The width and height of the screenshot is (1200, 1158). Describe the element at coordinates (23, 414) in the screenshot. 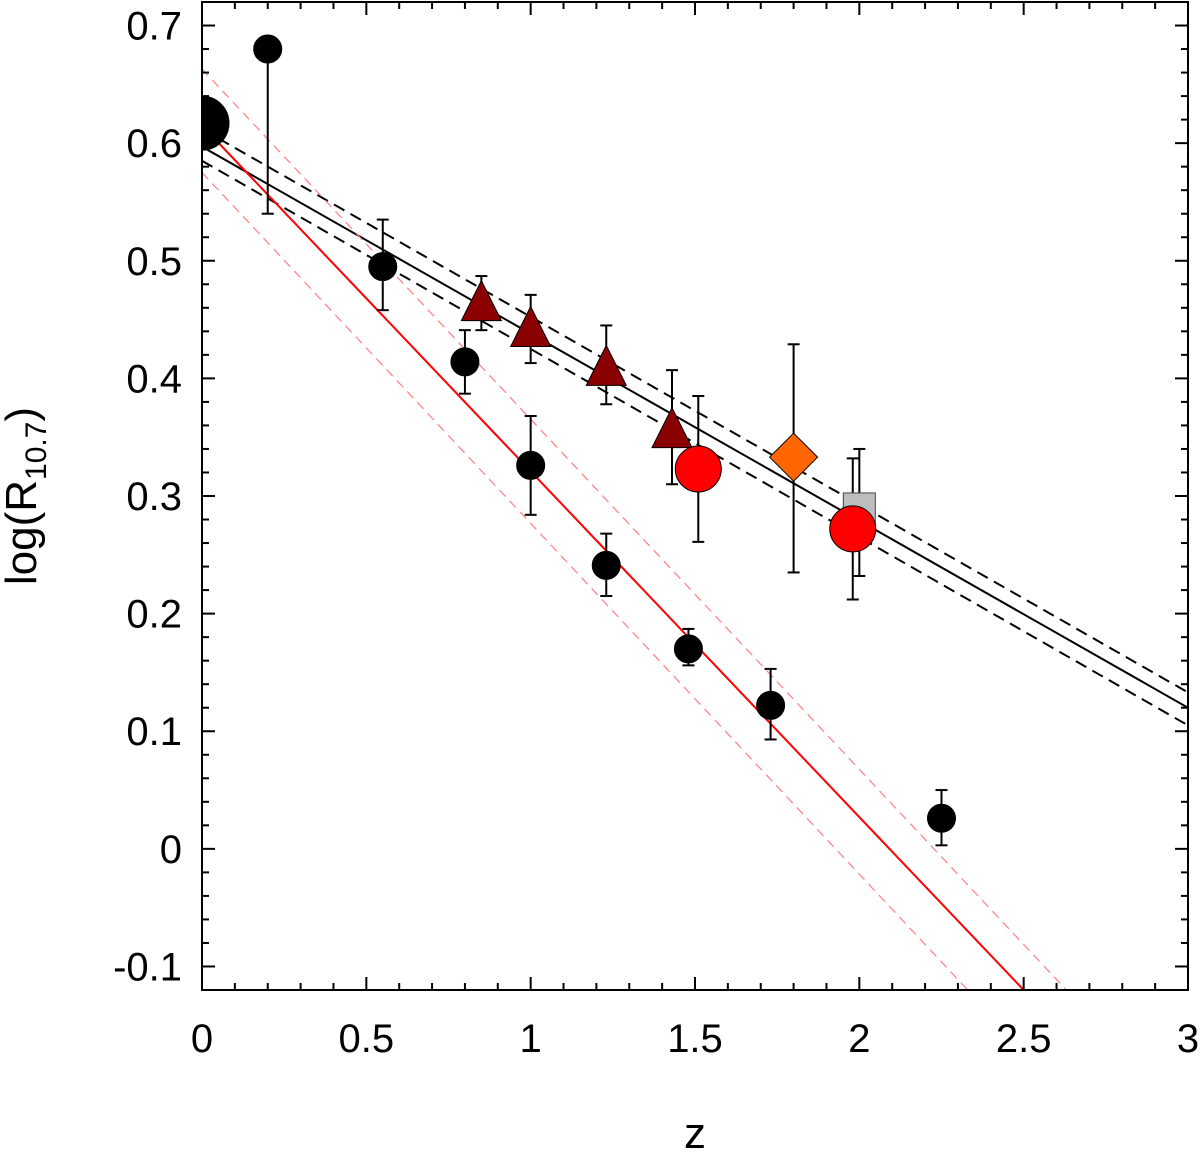

I see `y-axis-label-close: )` at that location.